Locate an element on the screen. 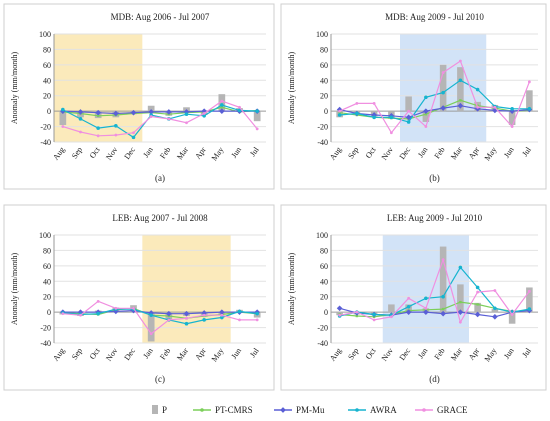 This screenshot has width=550, height=421. legend-label: AWRA is located at coordinates (383, 410).